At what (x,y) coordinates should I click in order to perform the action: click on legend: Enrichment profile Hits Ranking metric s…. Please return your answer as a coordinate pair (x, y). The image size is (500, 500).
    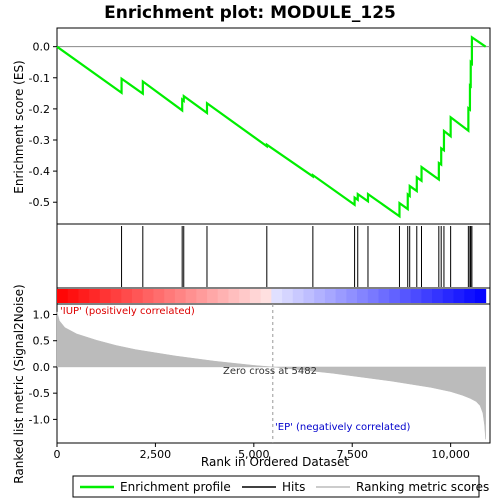
    Looking at the image, I should click on (280, 486).